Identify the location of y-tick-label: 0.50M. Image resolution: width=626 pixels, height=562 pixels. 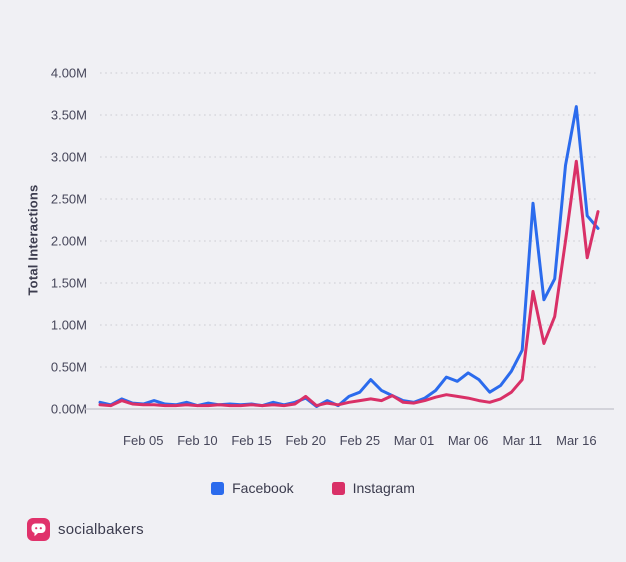
(69, 367).